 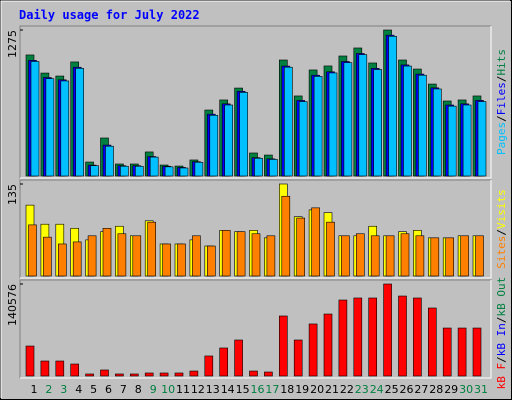 What do you see at coordinates (332, 389) in the screenshot?
I see `x-tick-label: 21` at bounding box center [332, 389].